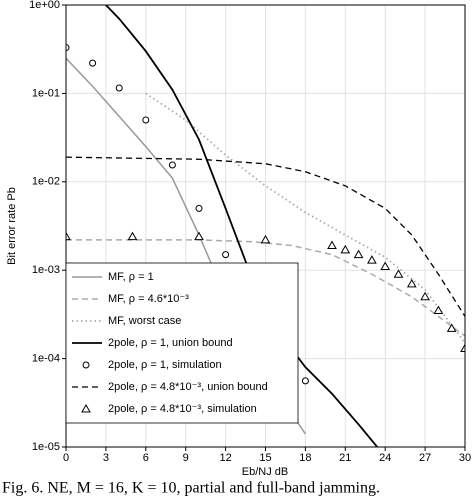 Image resolution: width=474 pixels, height=498 pixels. What do you see at coordinates (385, 458) in the screenshot?
I see `x-tick-label: 24` at bounding box center [385, 458].